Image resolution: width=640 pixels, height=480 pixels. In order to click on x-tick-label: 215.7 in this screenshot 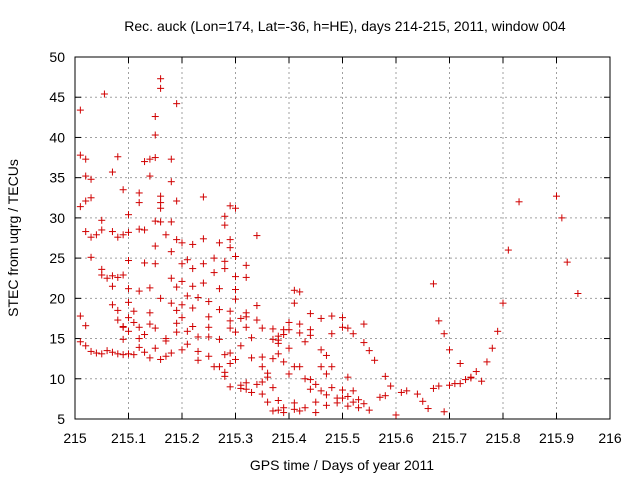, I will do `click(449, 438)`.